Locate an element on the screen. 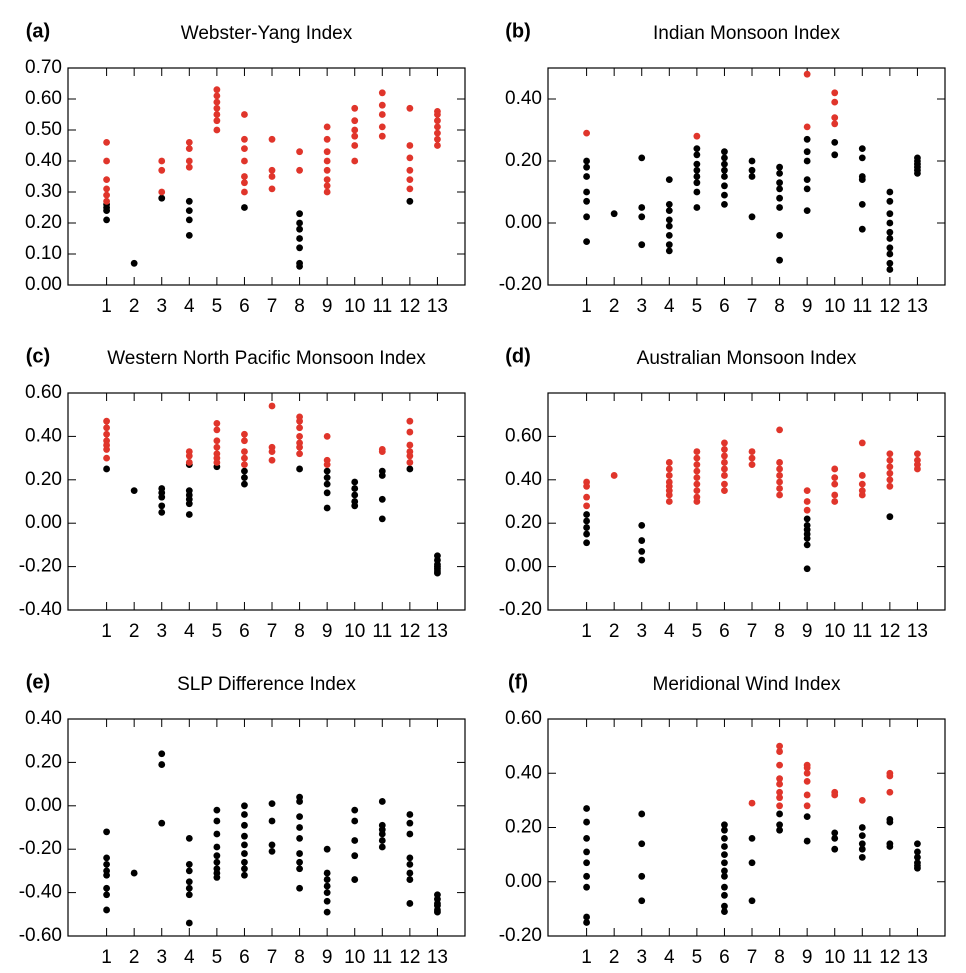 This screenshot has height=973, width=966. x-tick-label: 2 is located at coordinates (614, 957).